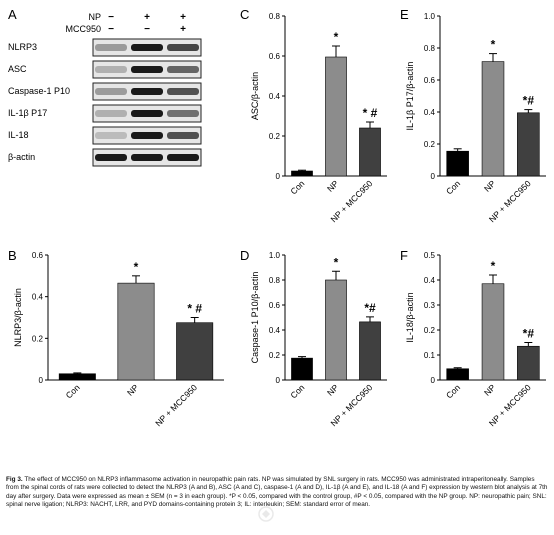 The height and width of the screenshot is (535, 554). I want to click on band-label: IL-18, so click(18, 135).